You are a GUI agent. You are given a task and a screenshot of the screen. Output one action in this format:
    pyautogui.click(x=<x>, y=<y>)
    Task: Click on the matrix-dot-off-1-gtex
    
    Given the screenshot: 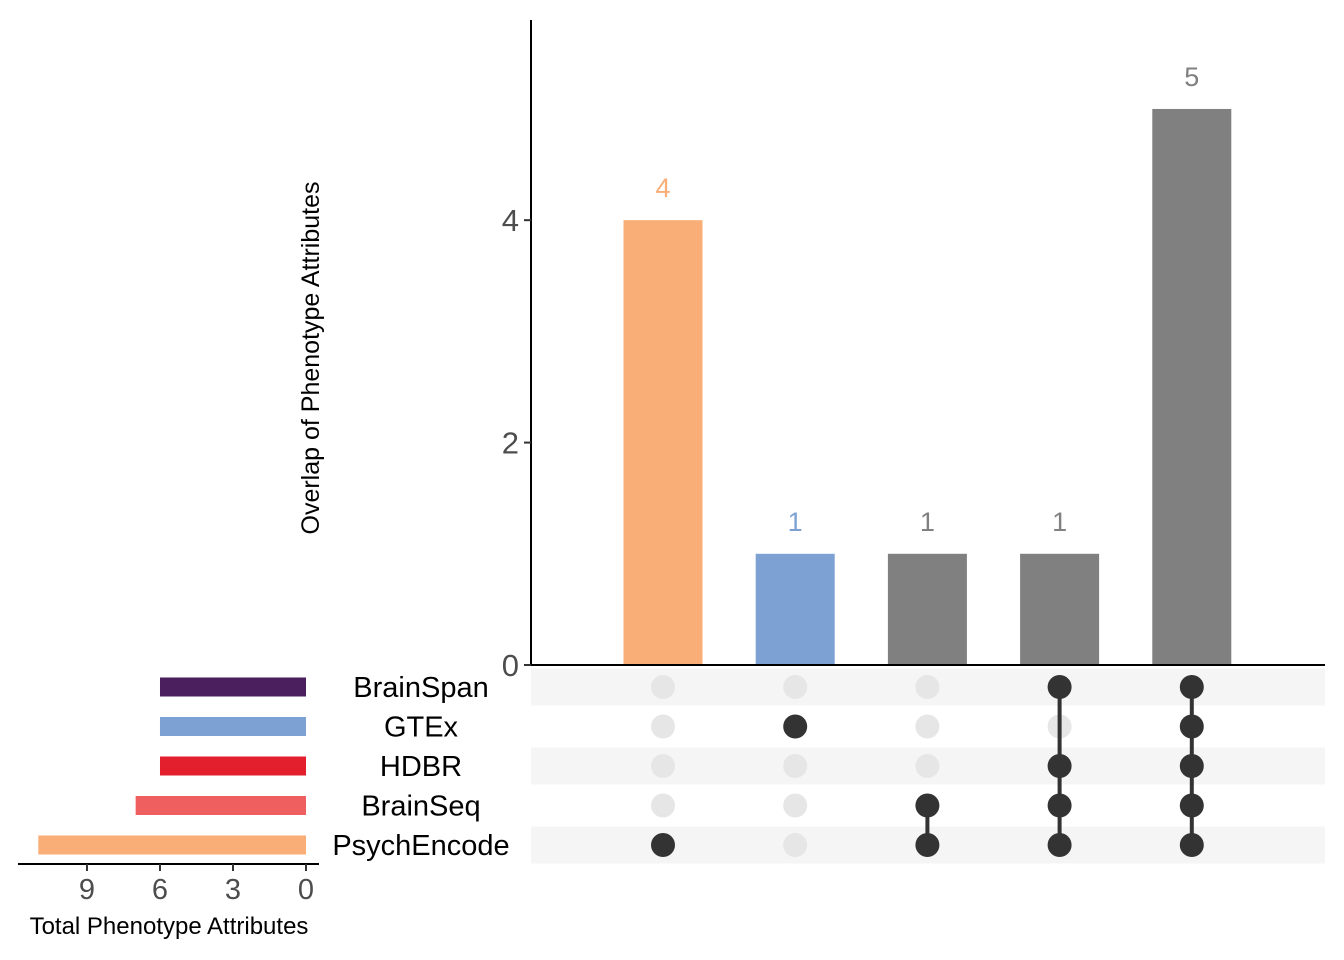 What is the action you would take?
    pyautogui.click(x=663, y=726)
    